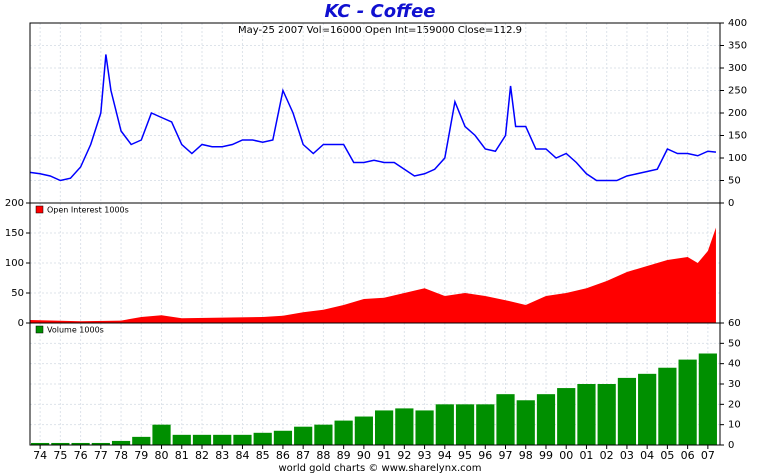  I want to click on y-tick-label: 40, so click(734, 364).